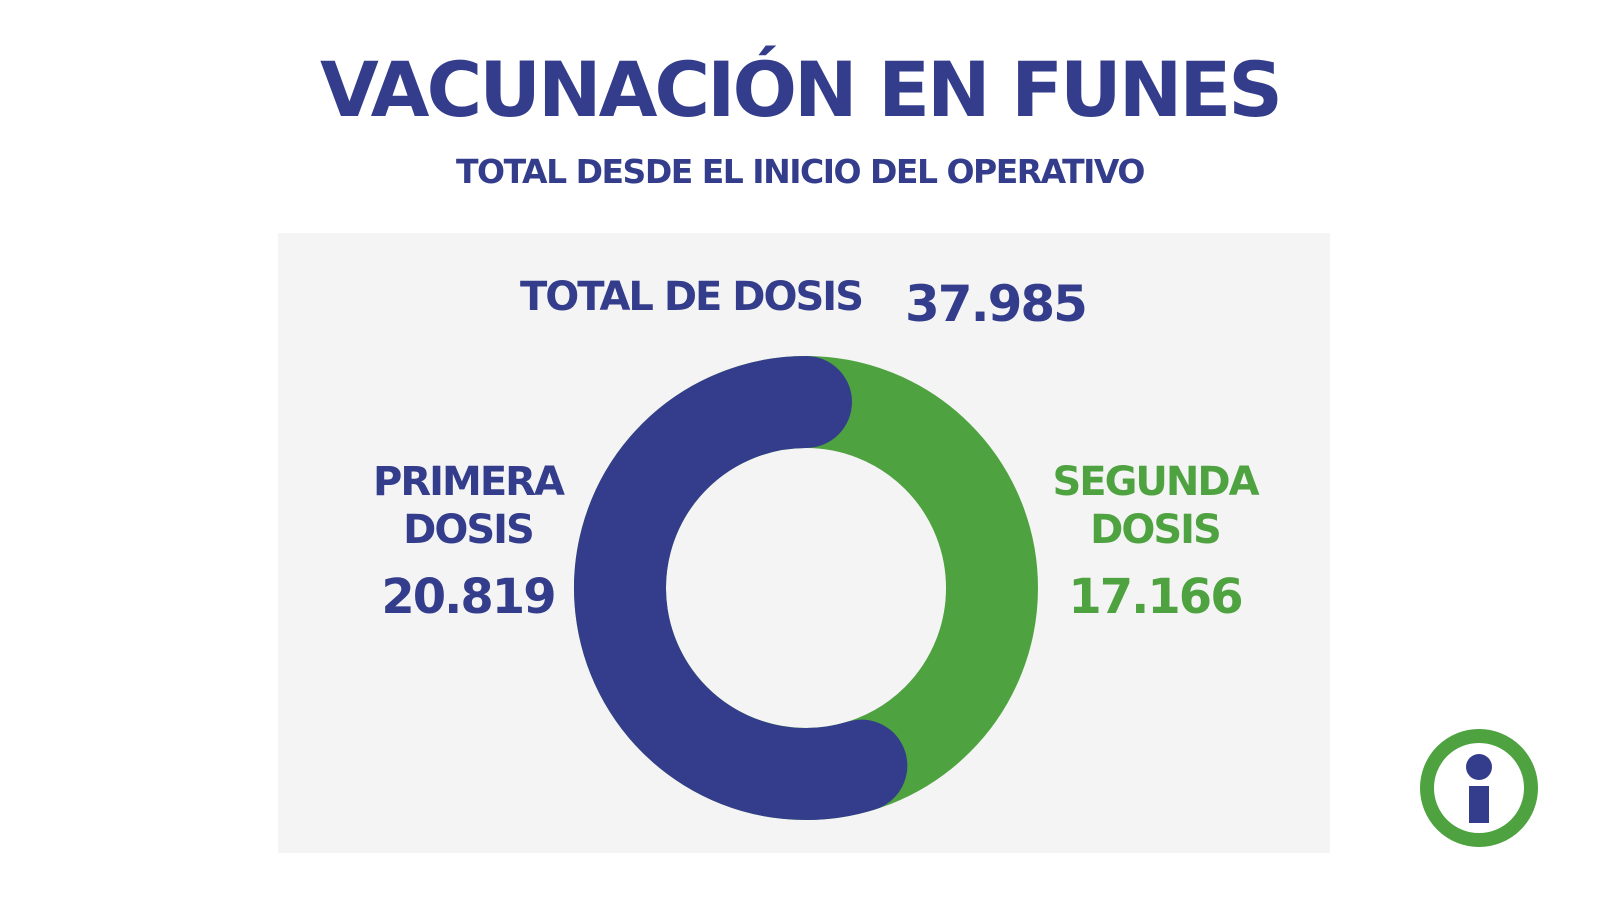 This screenshot has width=1600, height=900. What do you see at coordinates (1155, 597) in the screenshot?
I see `second-dose-value: 17.166` at bounding box center [1155, 597].